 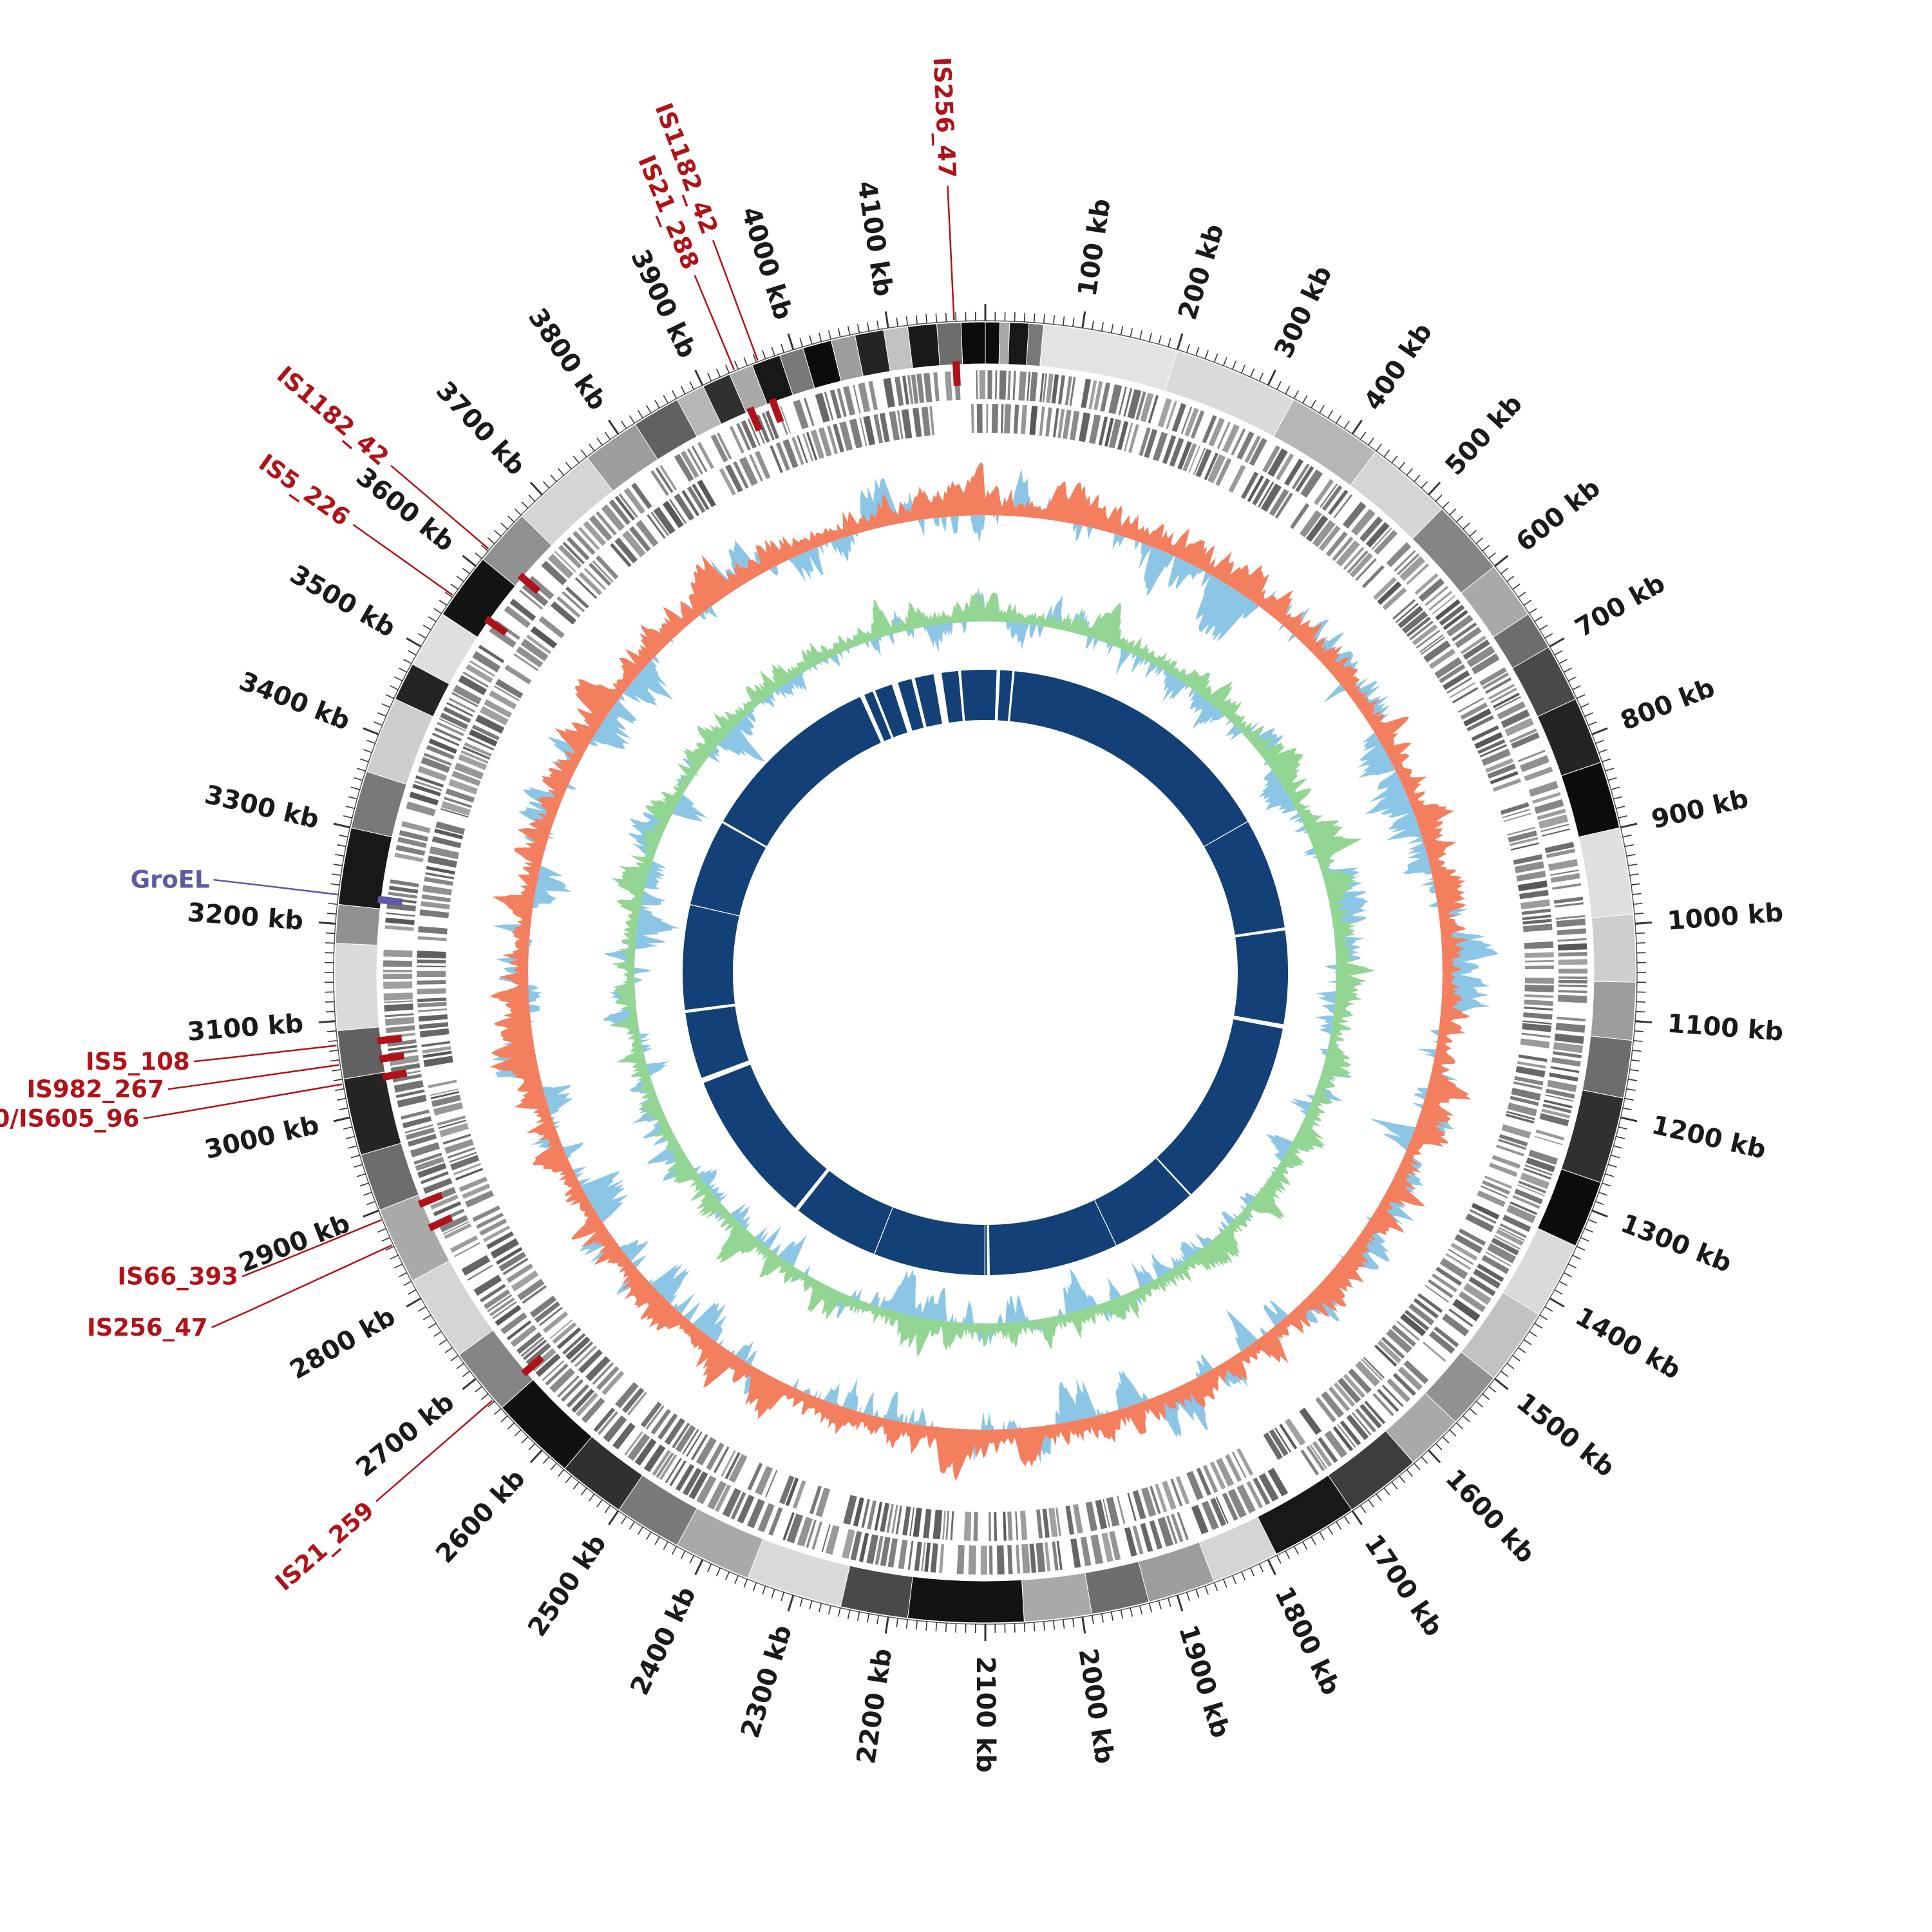 I want to click on ideogram-segment, so click(x=1613, y=948).